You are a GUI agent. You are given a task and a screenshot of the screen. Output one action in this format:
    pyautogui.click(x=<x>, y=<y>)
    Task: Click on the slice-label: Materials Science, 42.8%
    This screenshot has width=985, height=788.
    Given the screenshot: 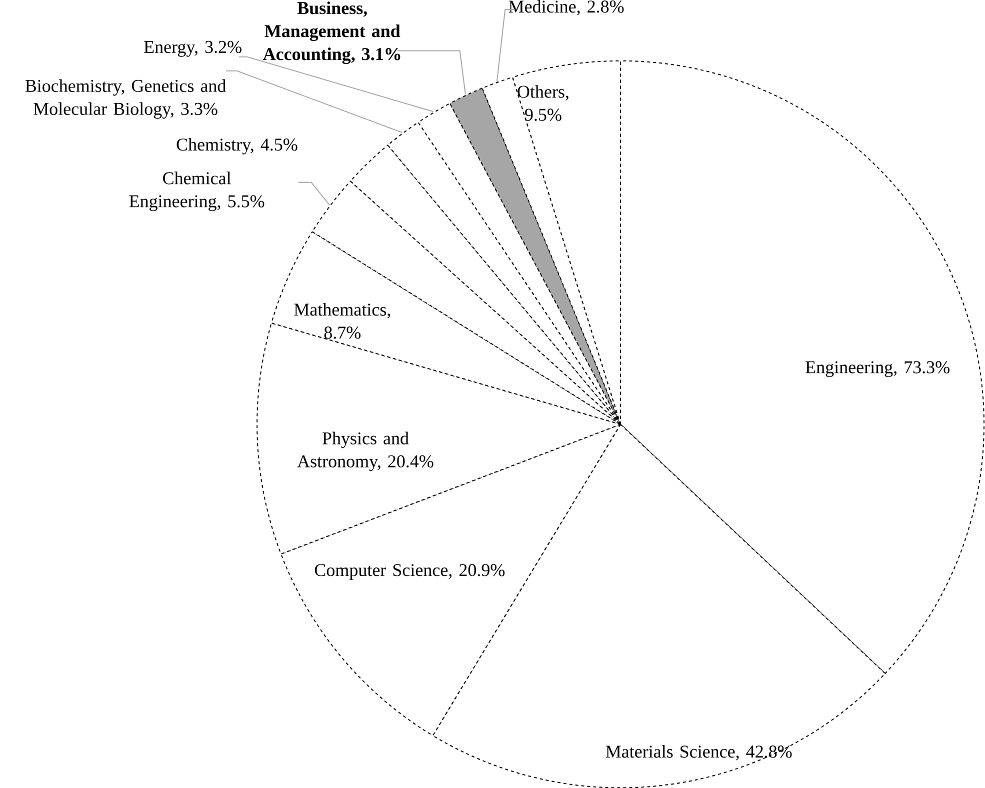 What is the action you would take?
    pyautogui.click(x=699, y=752)
    